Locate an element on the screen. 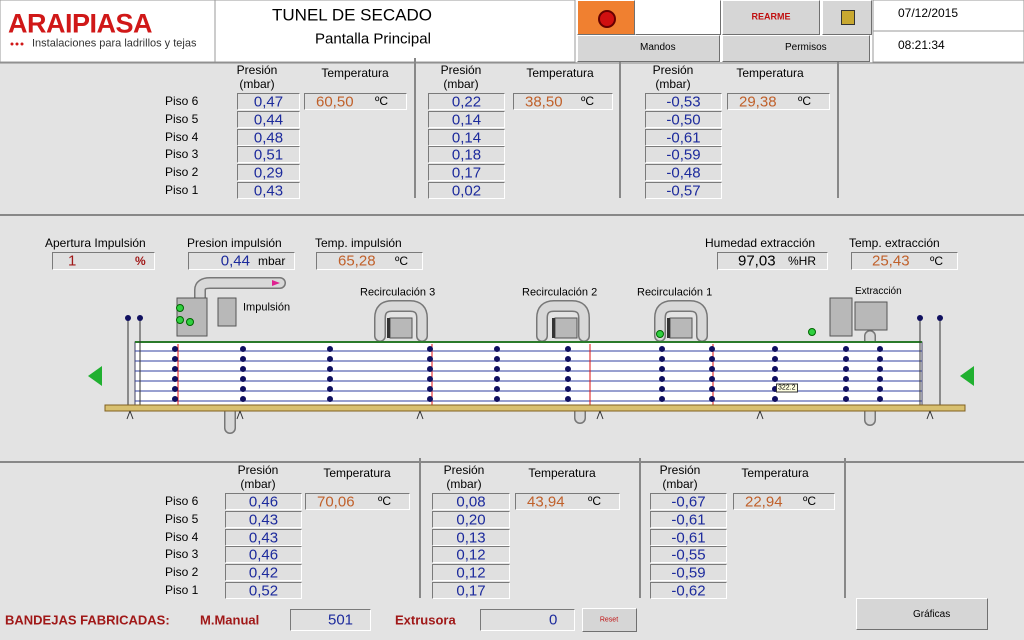  mandos-button is located at coordinates (648, 48).